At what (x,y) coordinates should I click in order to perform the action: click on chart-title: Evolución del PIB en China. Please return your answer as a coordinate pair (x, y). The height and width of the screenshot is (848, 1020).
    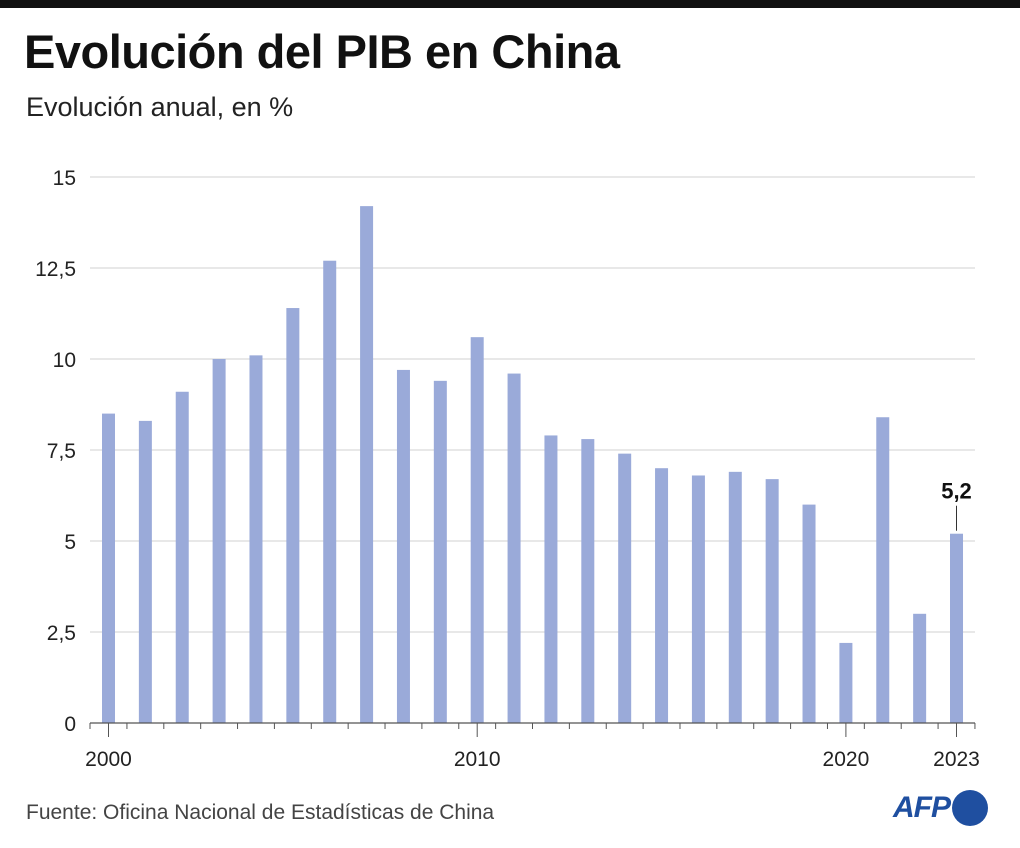
    Looking at the image, I should click on (322, 51).